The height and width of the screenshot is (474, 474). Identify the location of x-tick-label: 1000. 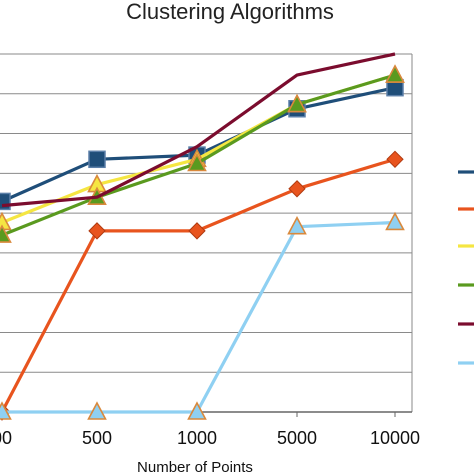
(197, 438).